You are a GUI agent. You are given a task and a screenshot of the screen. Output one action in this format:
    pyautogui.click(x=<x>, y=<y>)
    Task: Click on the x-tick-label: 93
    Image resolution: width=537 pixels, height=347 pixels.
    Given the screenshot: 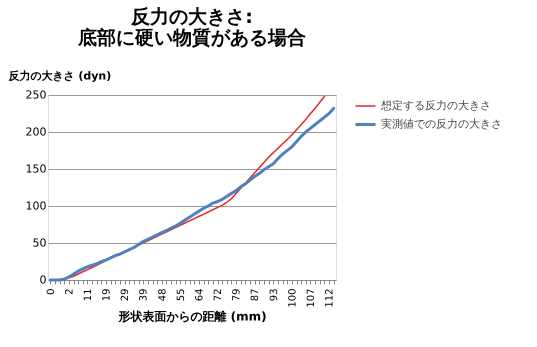 What is the action you would take?
    pyautogui.click(x=274, y=295)
    